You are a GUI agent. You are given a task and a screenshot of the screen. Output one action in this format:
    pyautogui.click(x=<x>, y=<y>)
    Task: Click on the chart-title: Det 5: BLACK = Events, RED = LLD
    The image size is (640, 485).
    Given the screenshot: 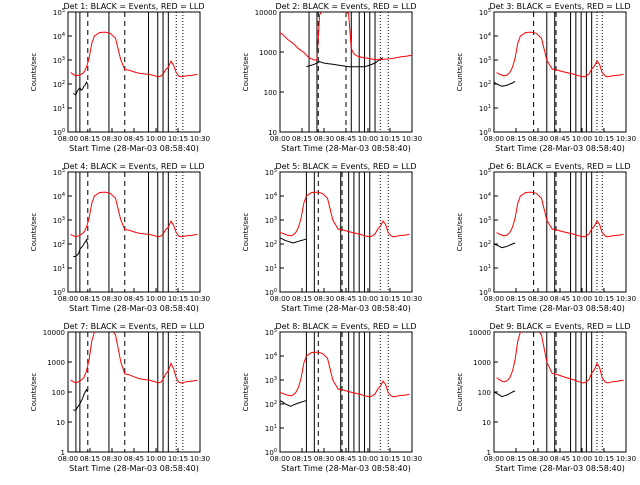 What is the action you would take?
    pyautogui.click(x=346, y=166)
    